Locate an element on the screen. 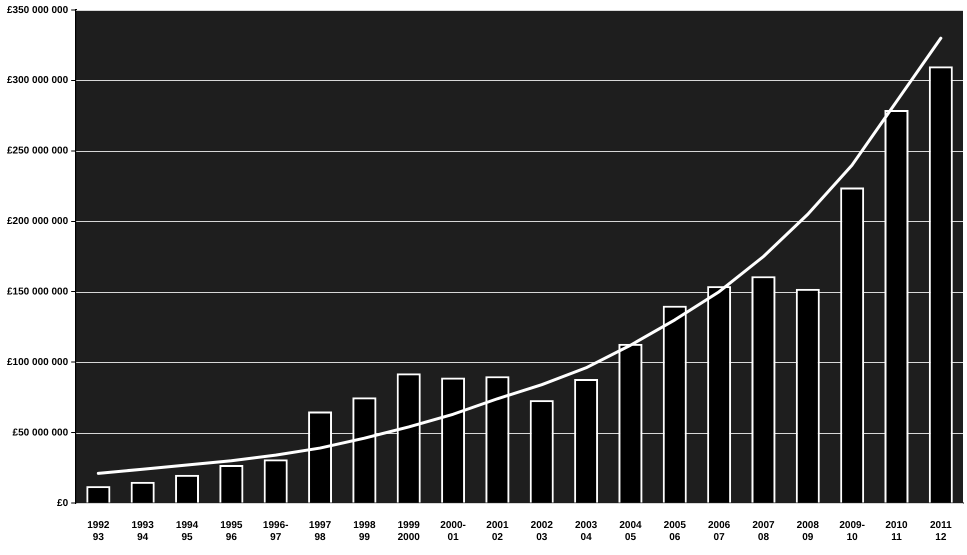 Image resolution: width=967 pixels, height=555 pixels. y-tick-label: £50 000 000 is located at coordinates (40, 432).